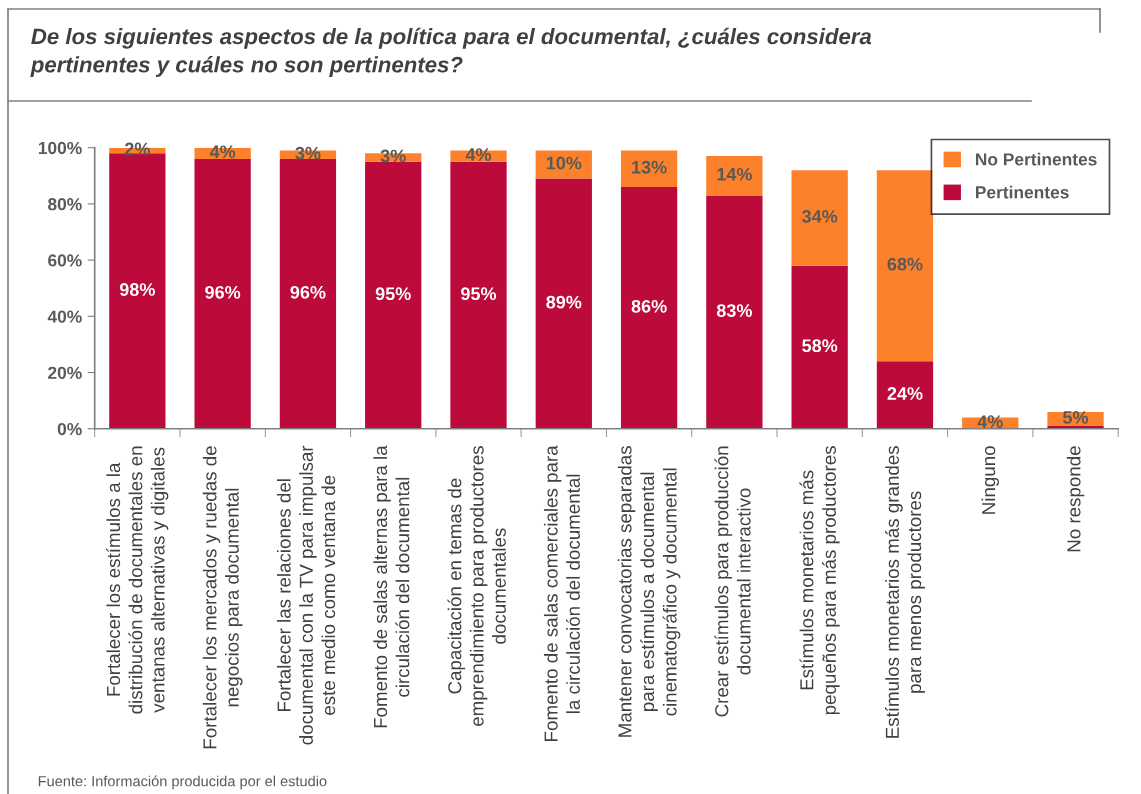 This screenshot has height=794, width=1141. Describe the element at coordinates (561, 593) in the screenshot. I see `x-tick-label: Fomento de salas comerciales para la circulación del documental` at that location.